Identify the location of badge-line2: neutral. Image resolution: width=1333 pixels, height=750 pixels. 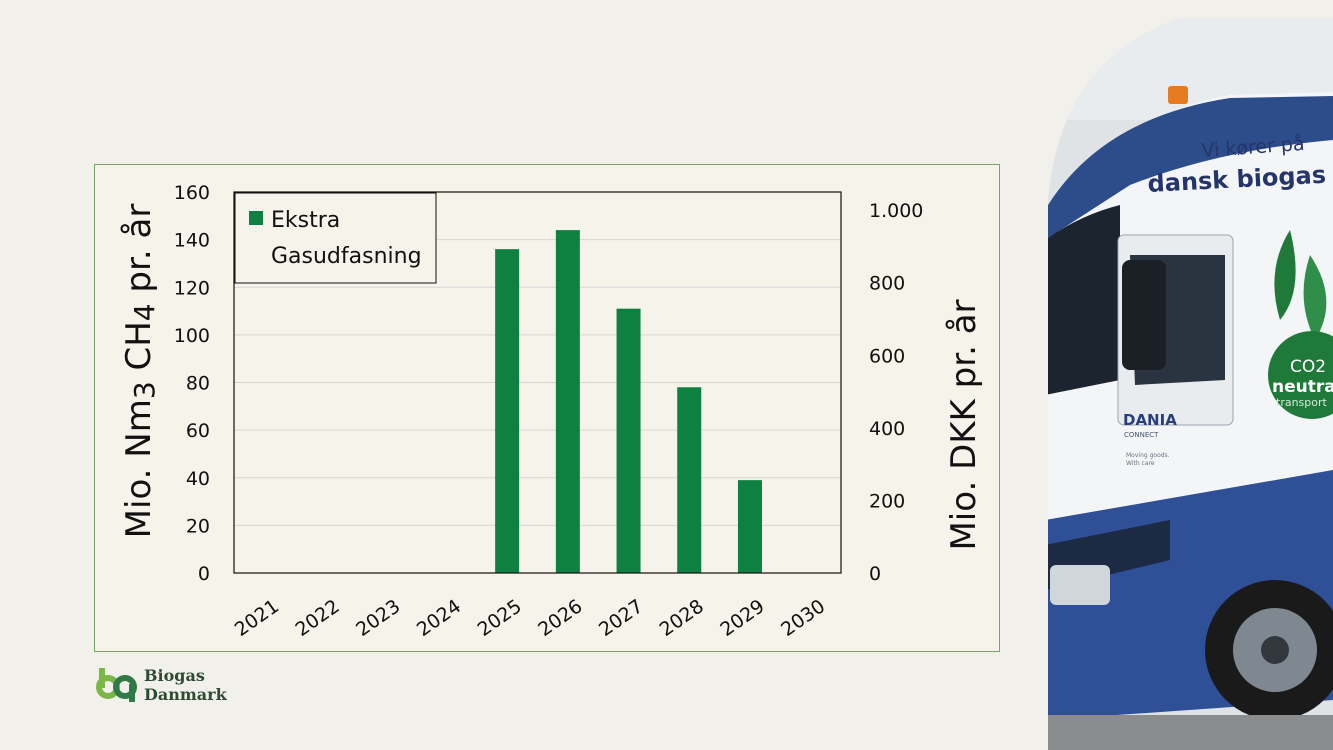
(1302, 387).